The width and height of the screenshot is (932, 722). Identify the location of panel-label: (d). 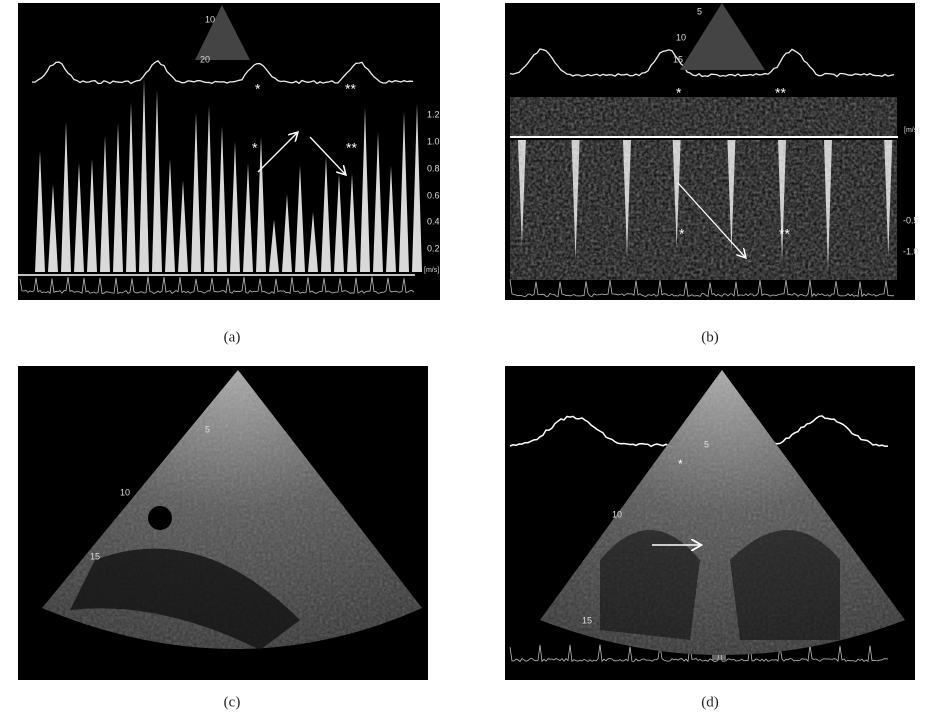
(710, 702).